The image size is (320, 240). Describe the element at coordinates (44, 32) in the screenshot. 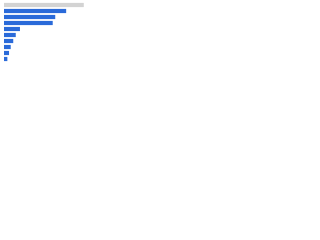

I see `chart` at that location.